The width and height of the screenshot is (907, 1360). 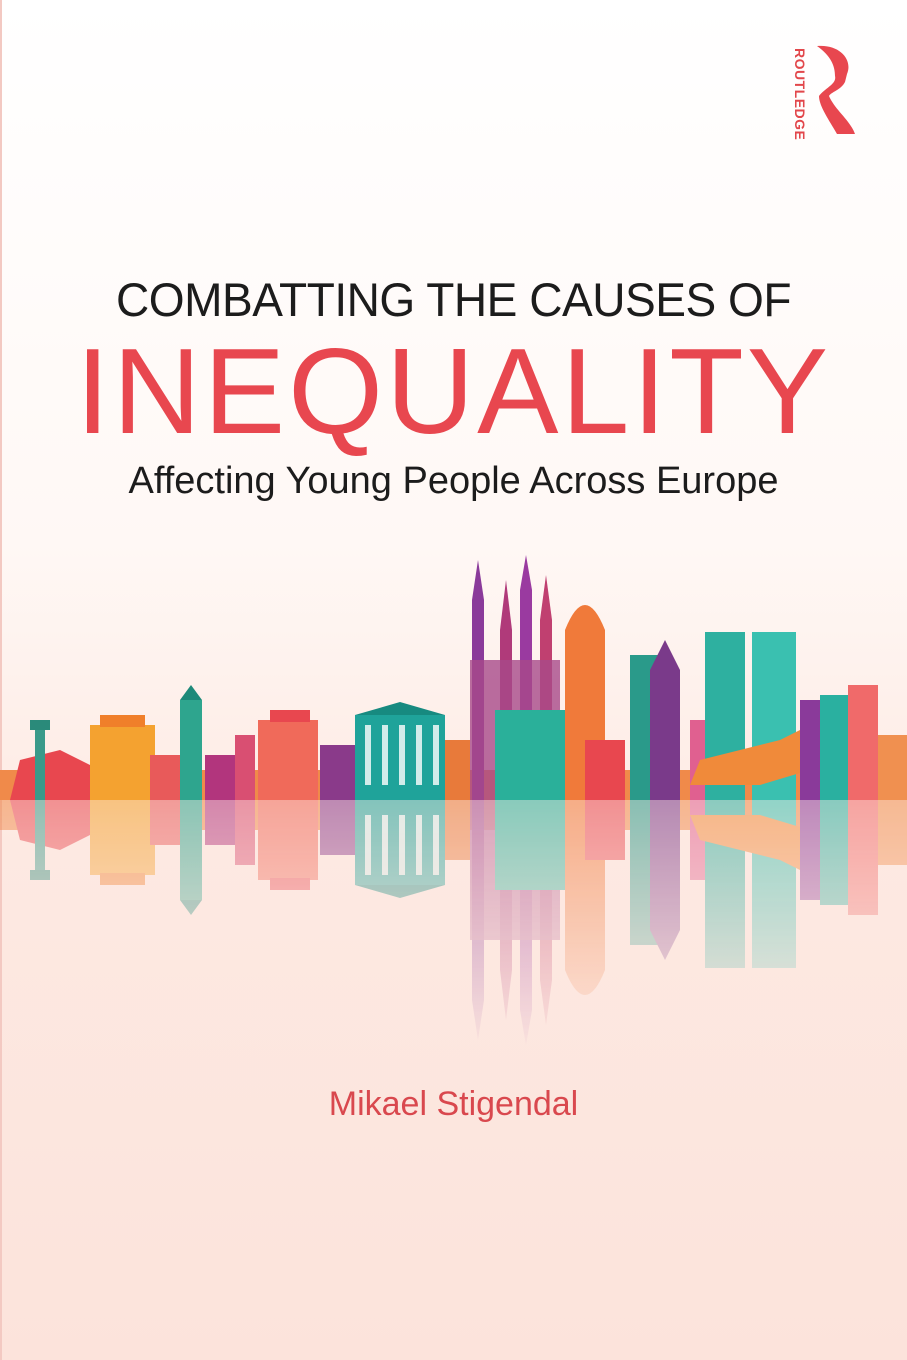 I want to click on subtitle: Affecting Young People Across Europe, so click(x=453, y=481).